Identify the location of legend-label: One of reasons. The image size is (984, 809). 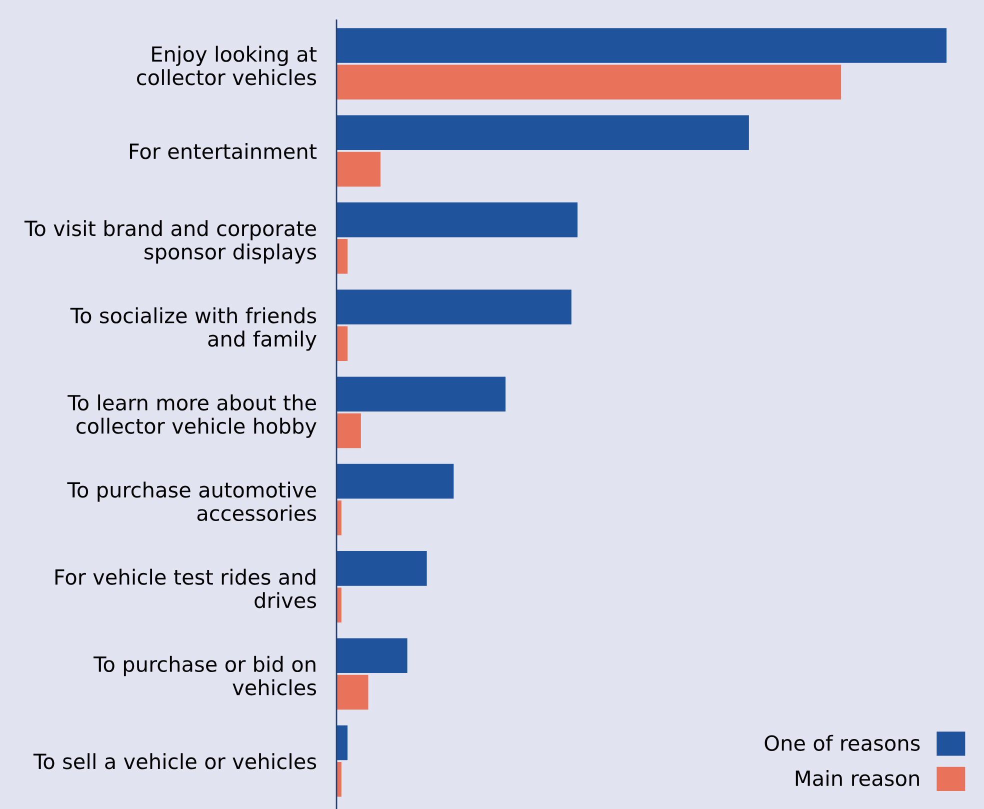
(842, 742).